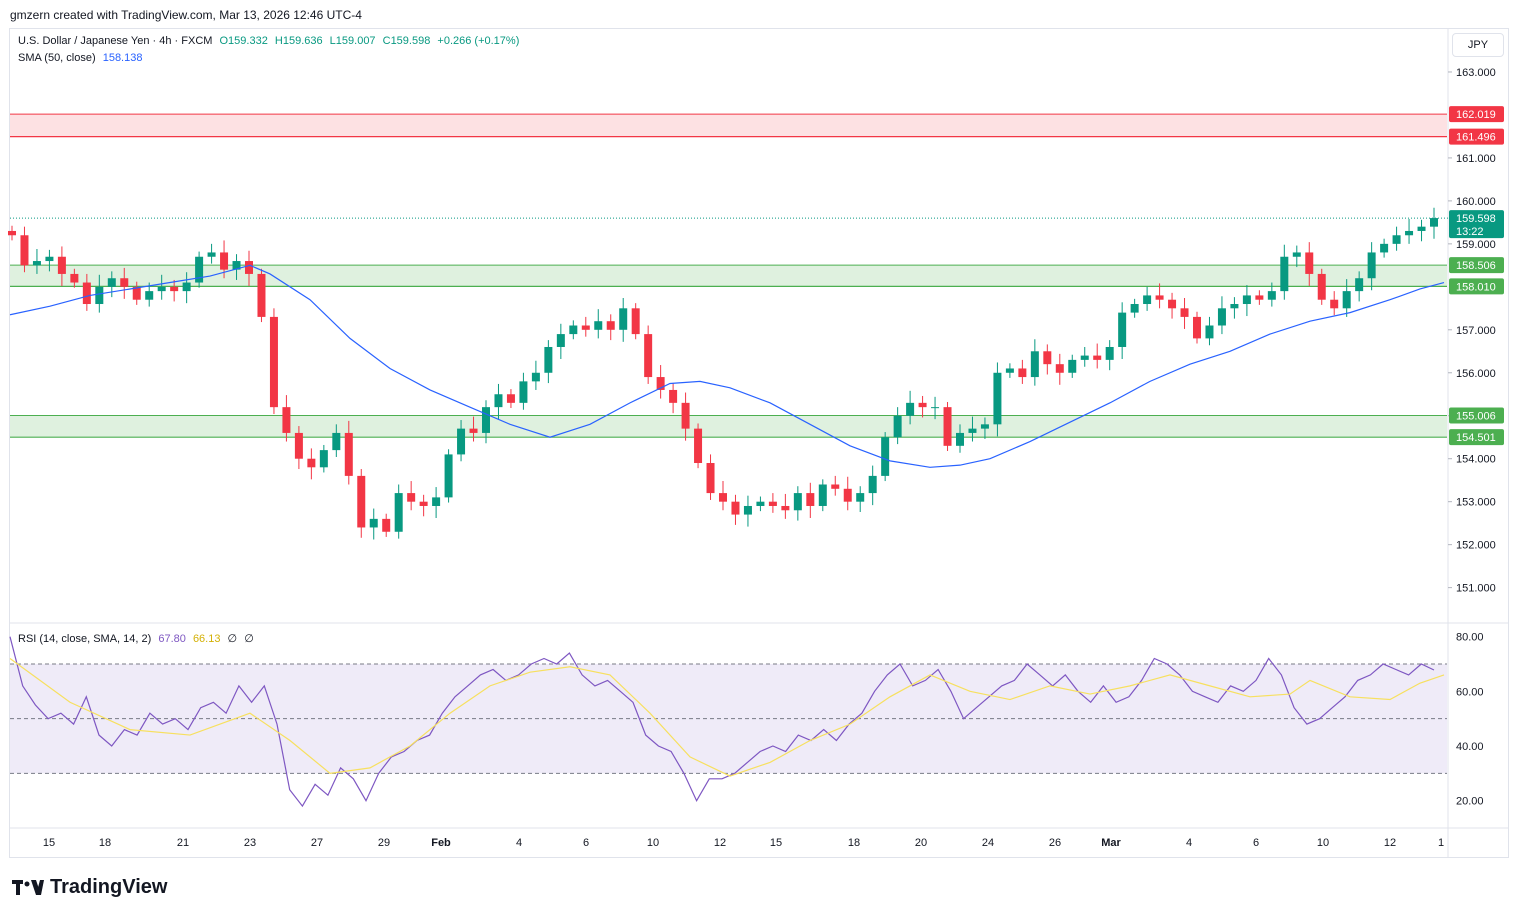 The image size is (1519, 917). What do you see at coordinates (249, 639) in the screenshot?
I see `rsi-extra-2: ∅` at bounding box center [249, 639].